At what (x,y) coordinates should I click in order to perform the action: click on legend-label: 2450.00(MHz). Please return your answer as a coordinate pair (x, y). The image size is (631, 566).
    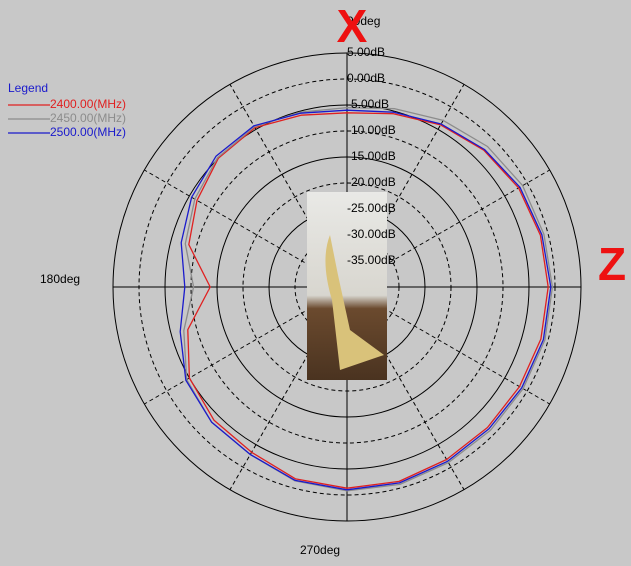
    Looking at the image, I should click on (88, 118).